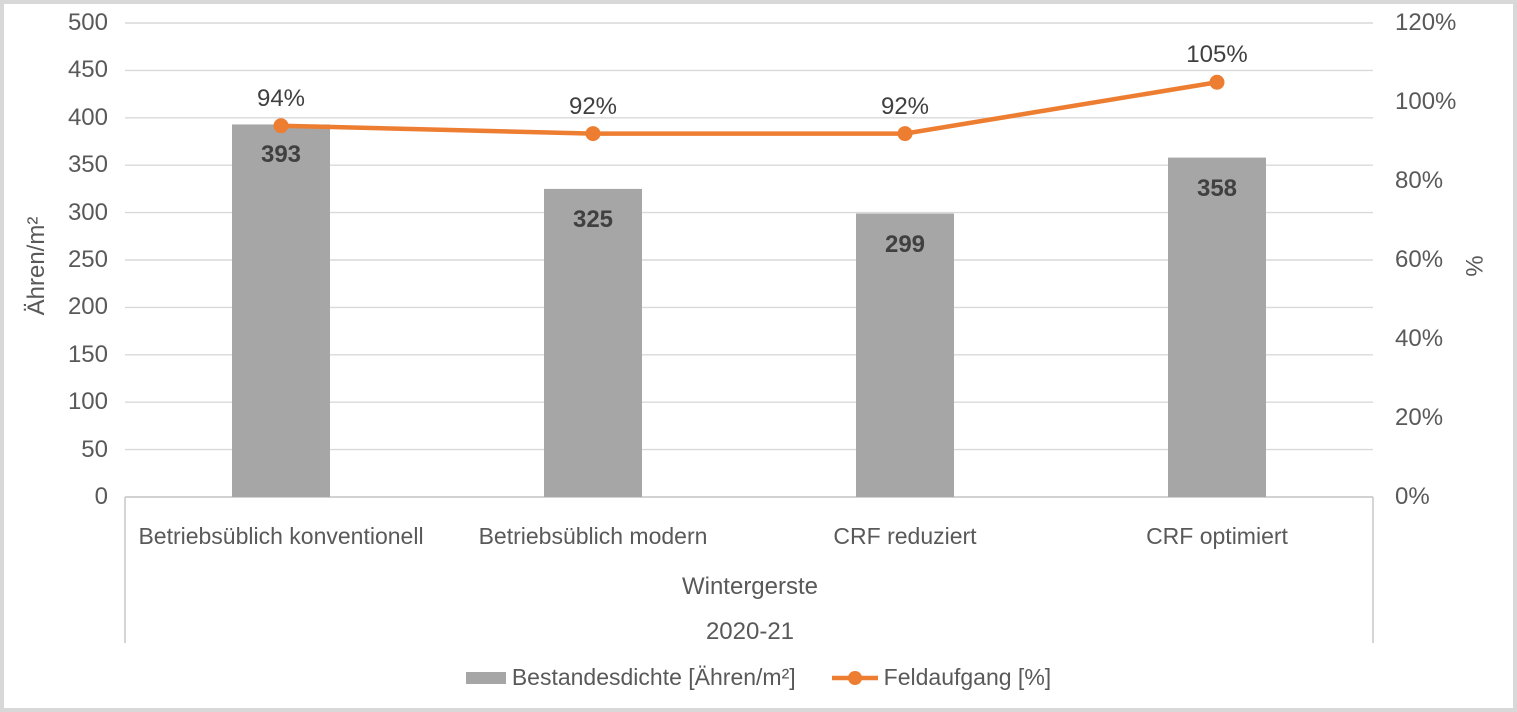 The height and width of the screenshot is (712, 1517). I want to click on left-axis-tick: 400, so click(87, 117).